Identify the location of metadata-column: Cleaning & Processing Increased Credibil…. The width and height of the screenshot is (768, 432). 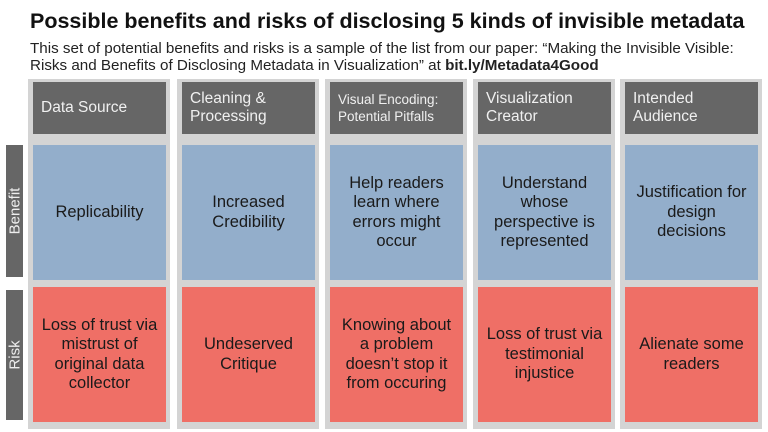
(248, 254).